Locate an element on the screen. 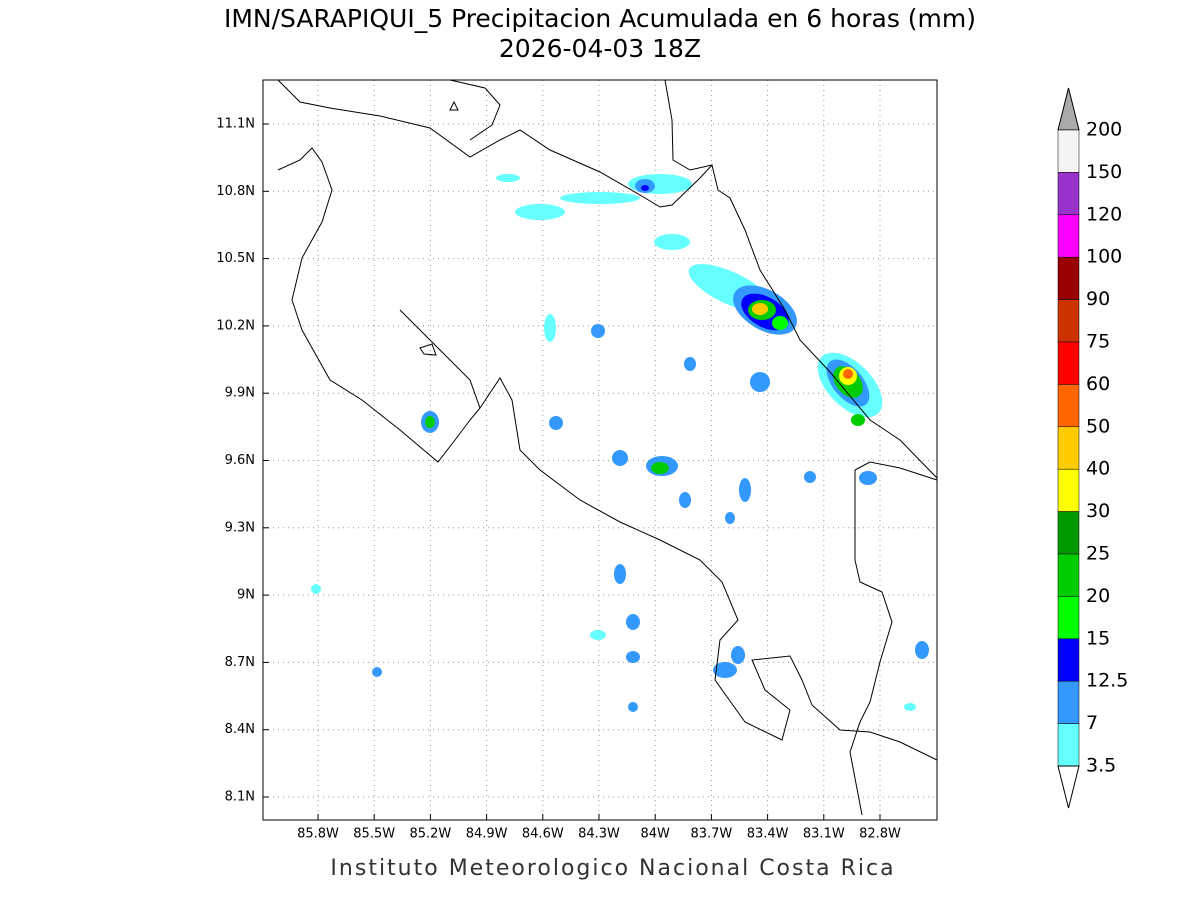 The image size is (1200, 904). colorbar-label: 50 is located at coordinates (1098, 426).